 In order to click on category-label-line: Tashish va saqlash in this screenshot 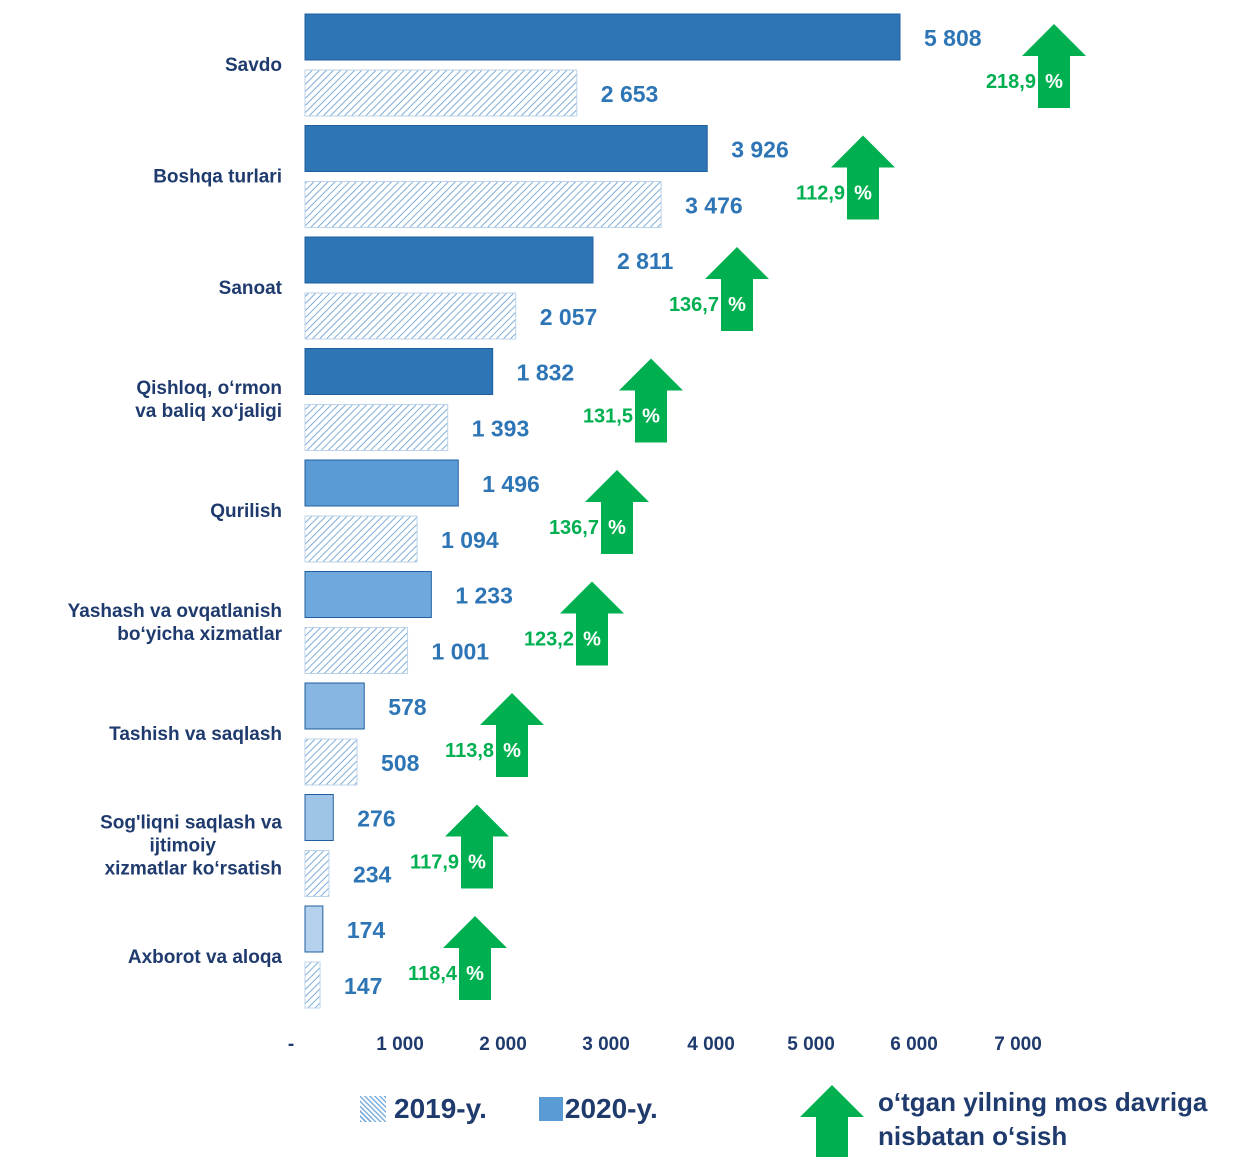, I will do `click(195, 734)`.